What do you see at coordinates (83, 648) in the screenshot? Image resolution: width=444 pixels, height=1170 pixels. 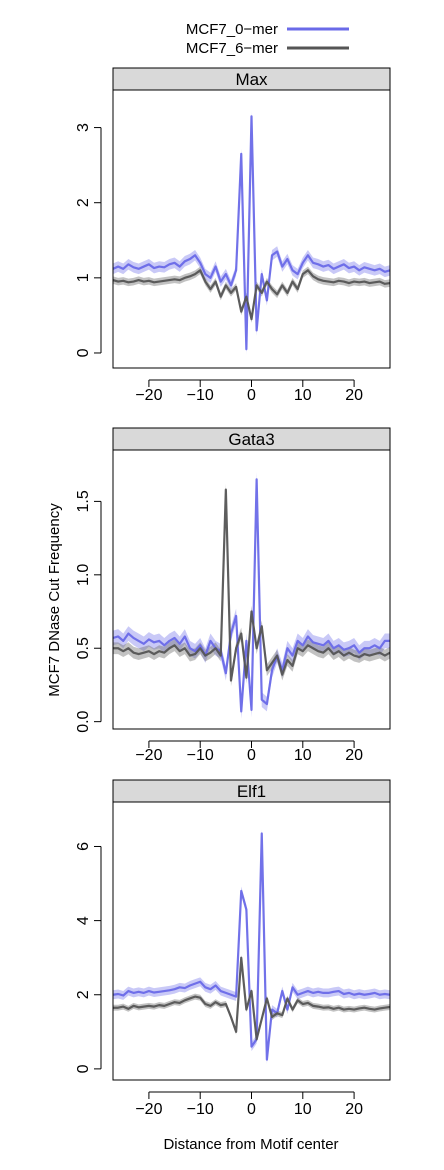 I see `y-tick-label: 0.5` at bounding box center [83, 648].